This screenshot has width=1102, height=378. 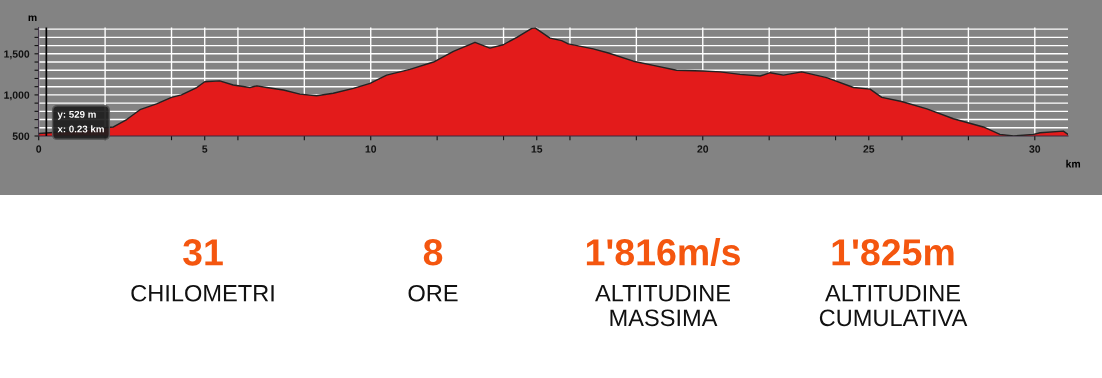 What do you see at coordinates (1073, 163) in the screenshot?
I see `x-axis-title: km` at bounding box center [1073, 163].